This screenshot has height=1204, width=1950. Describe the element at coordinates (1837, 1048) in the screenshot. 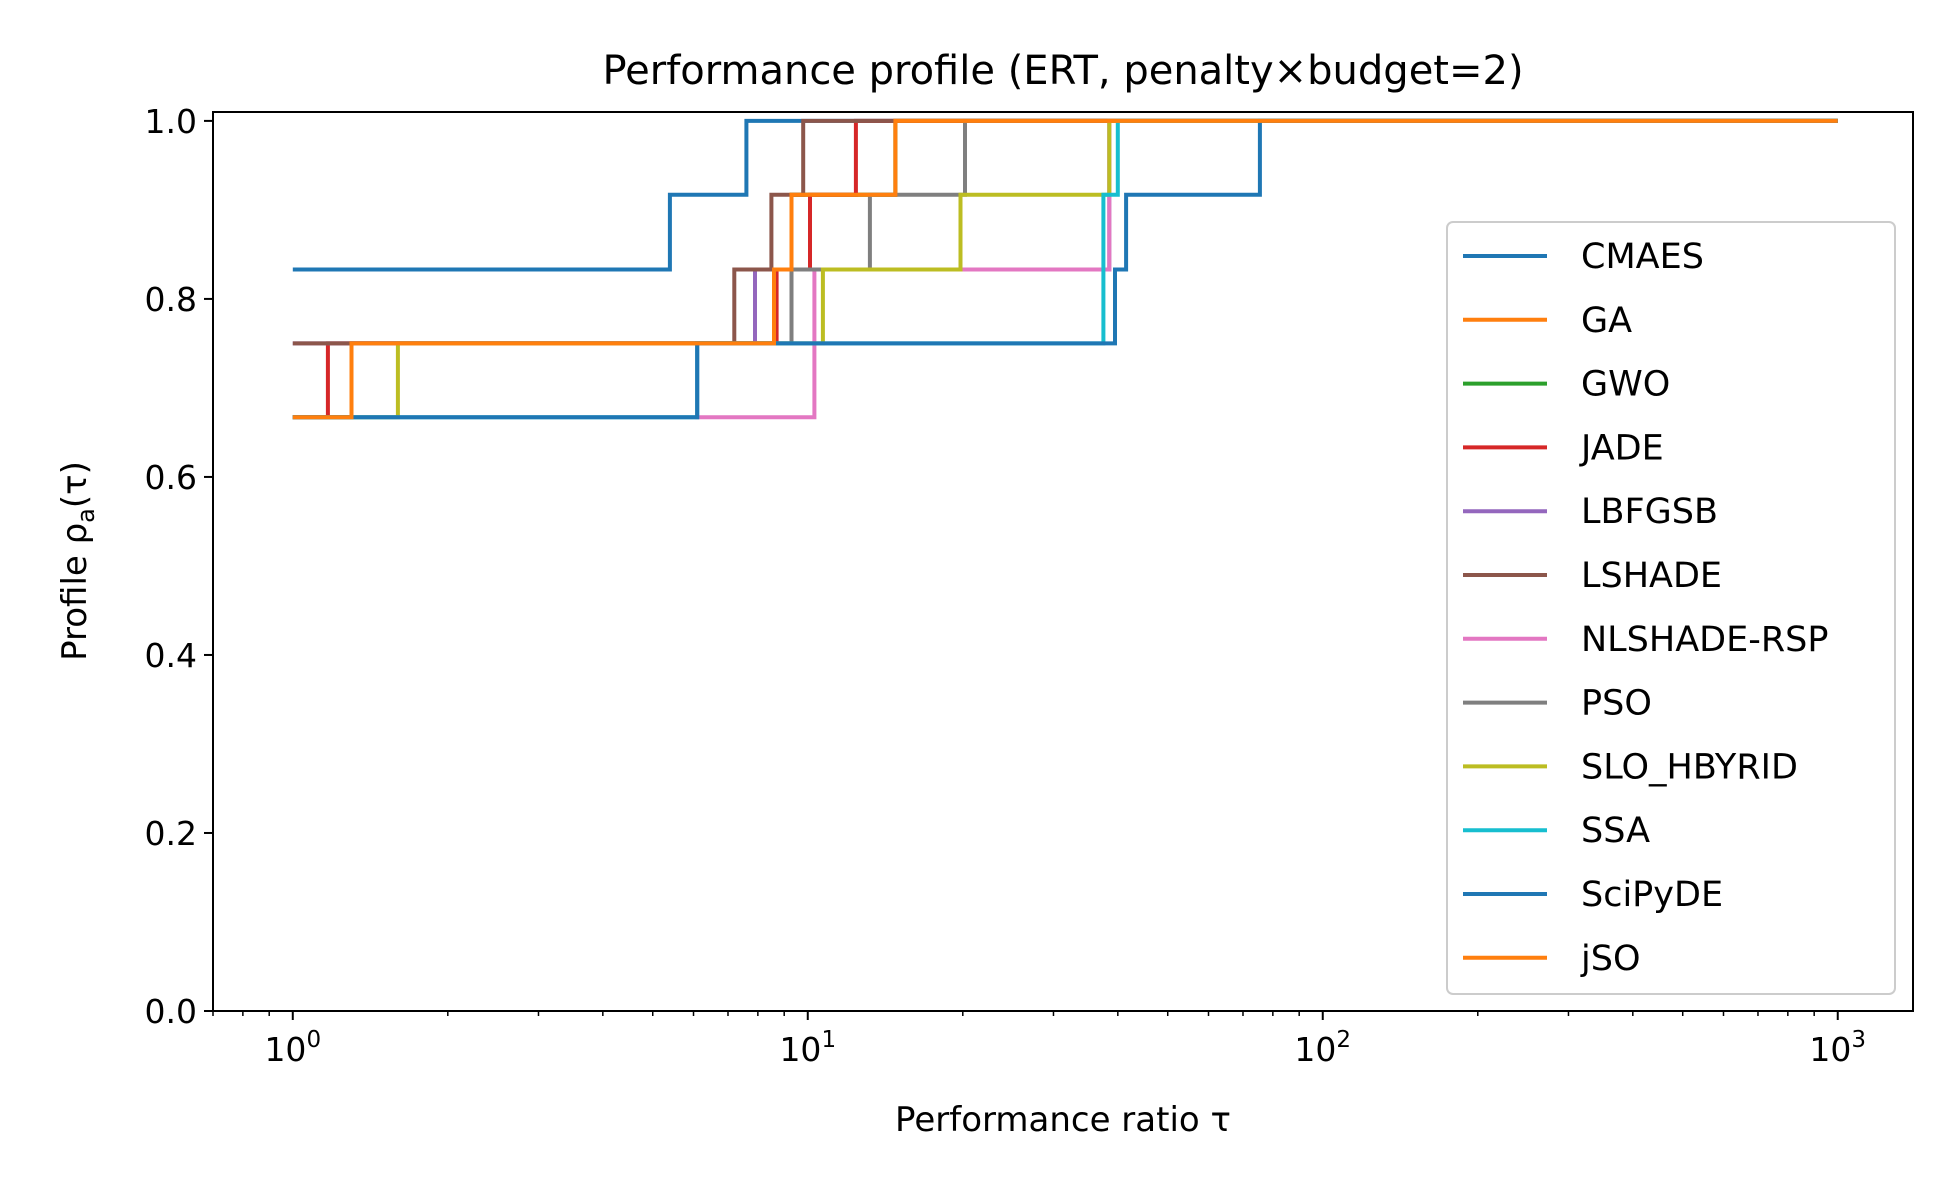

I see `x-tick-label: 10³` at that location.